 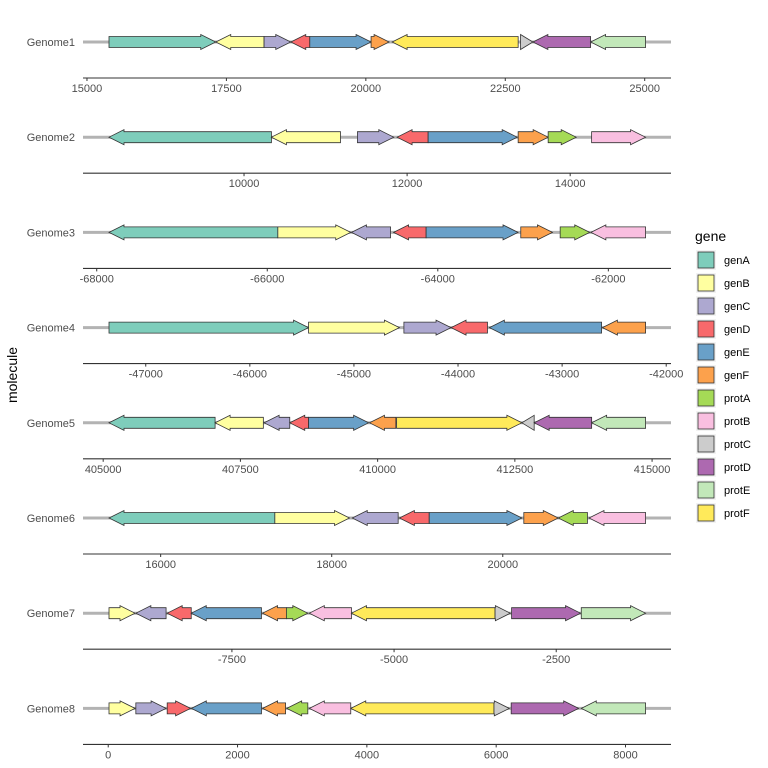 I want to click on legend-swatch-genF, so click(x=706, y=375).